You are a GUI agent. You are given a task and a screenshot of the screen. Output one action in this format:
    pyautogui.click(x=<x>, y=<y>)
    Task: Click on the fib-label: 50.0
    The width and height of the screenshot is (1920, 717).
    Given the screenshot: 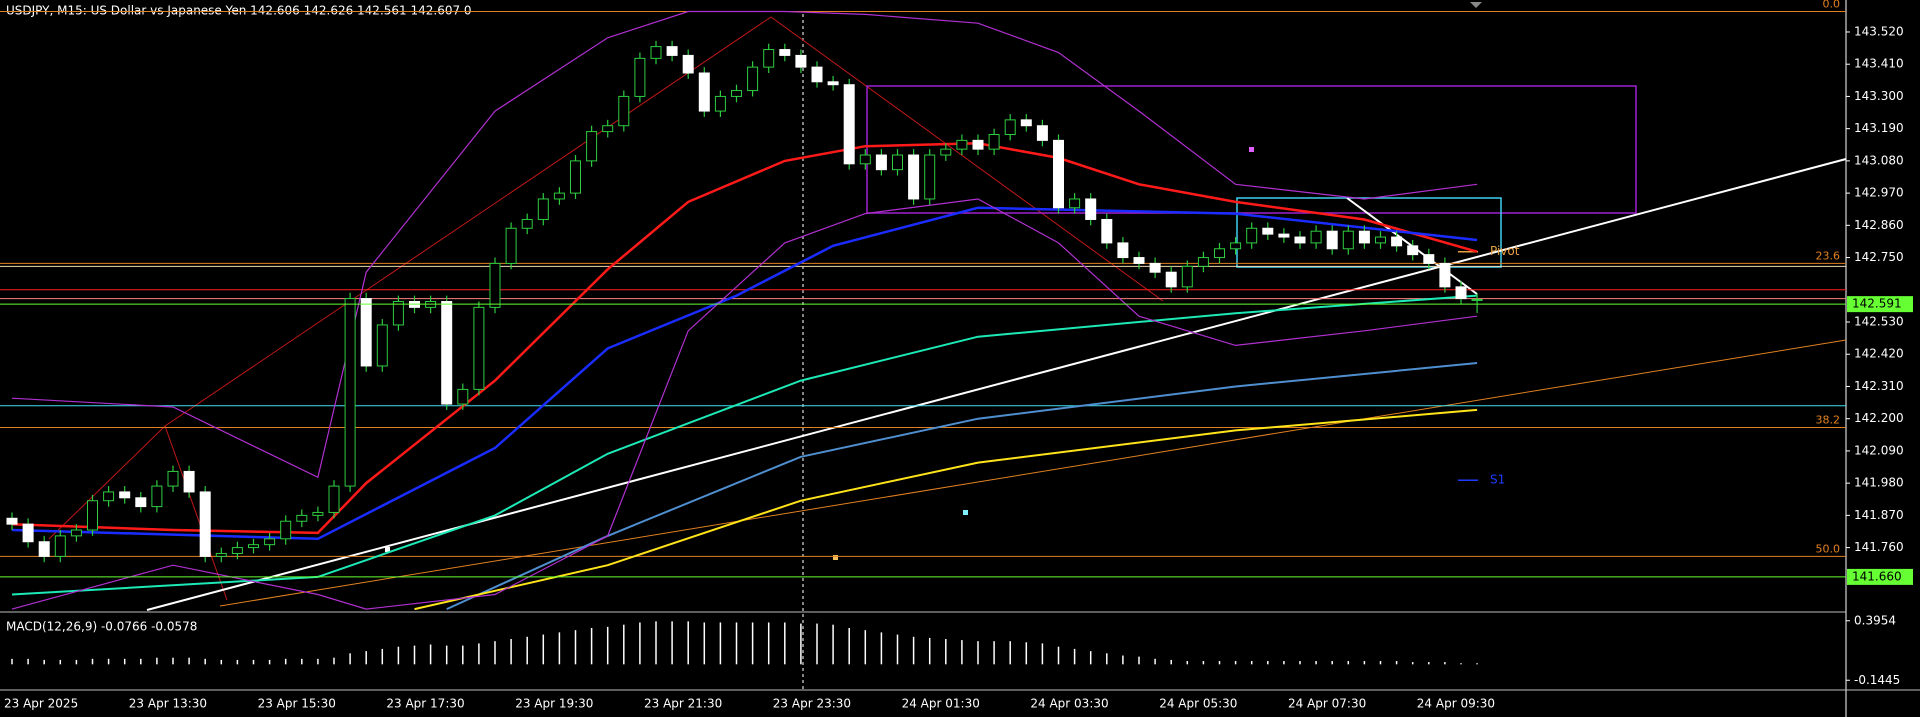 What is the action you would take?
    pyautogui.click(x=1828, y=548)
    